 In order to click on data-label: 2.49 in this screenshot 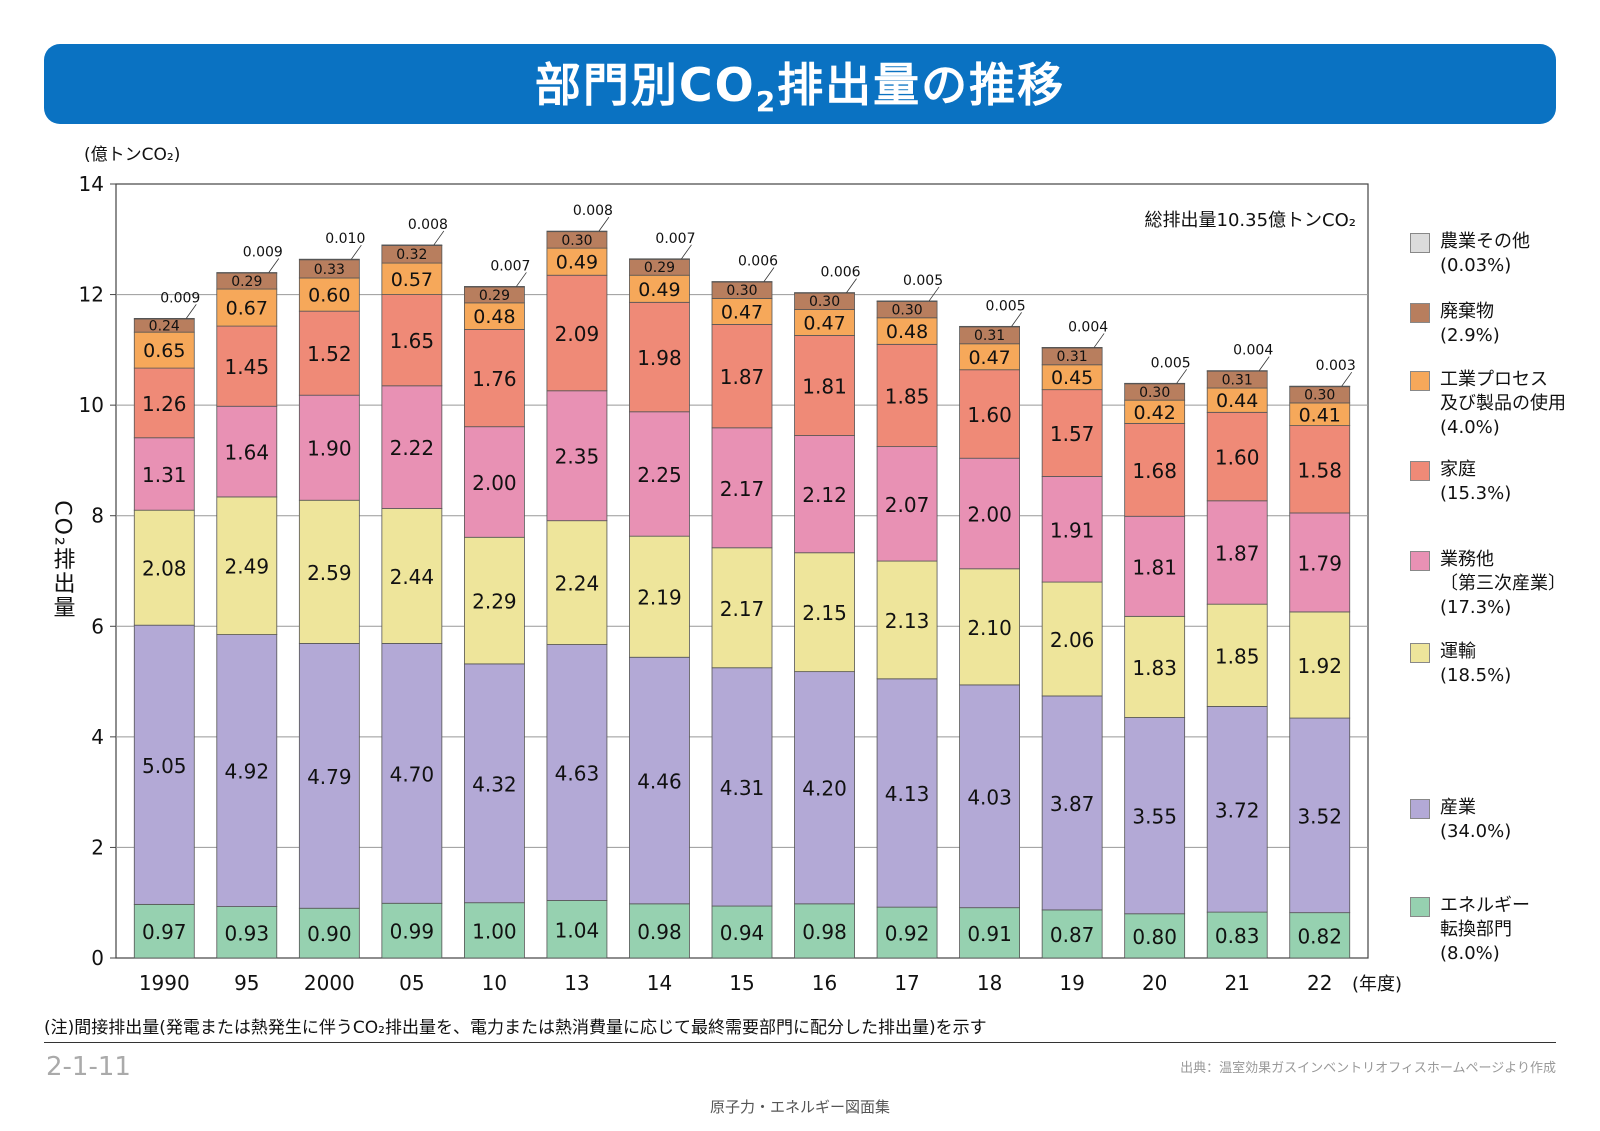, I will do `click(247, 567)`.